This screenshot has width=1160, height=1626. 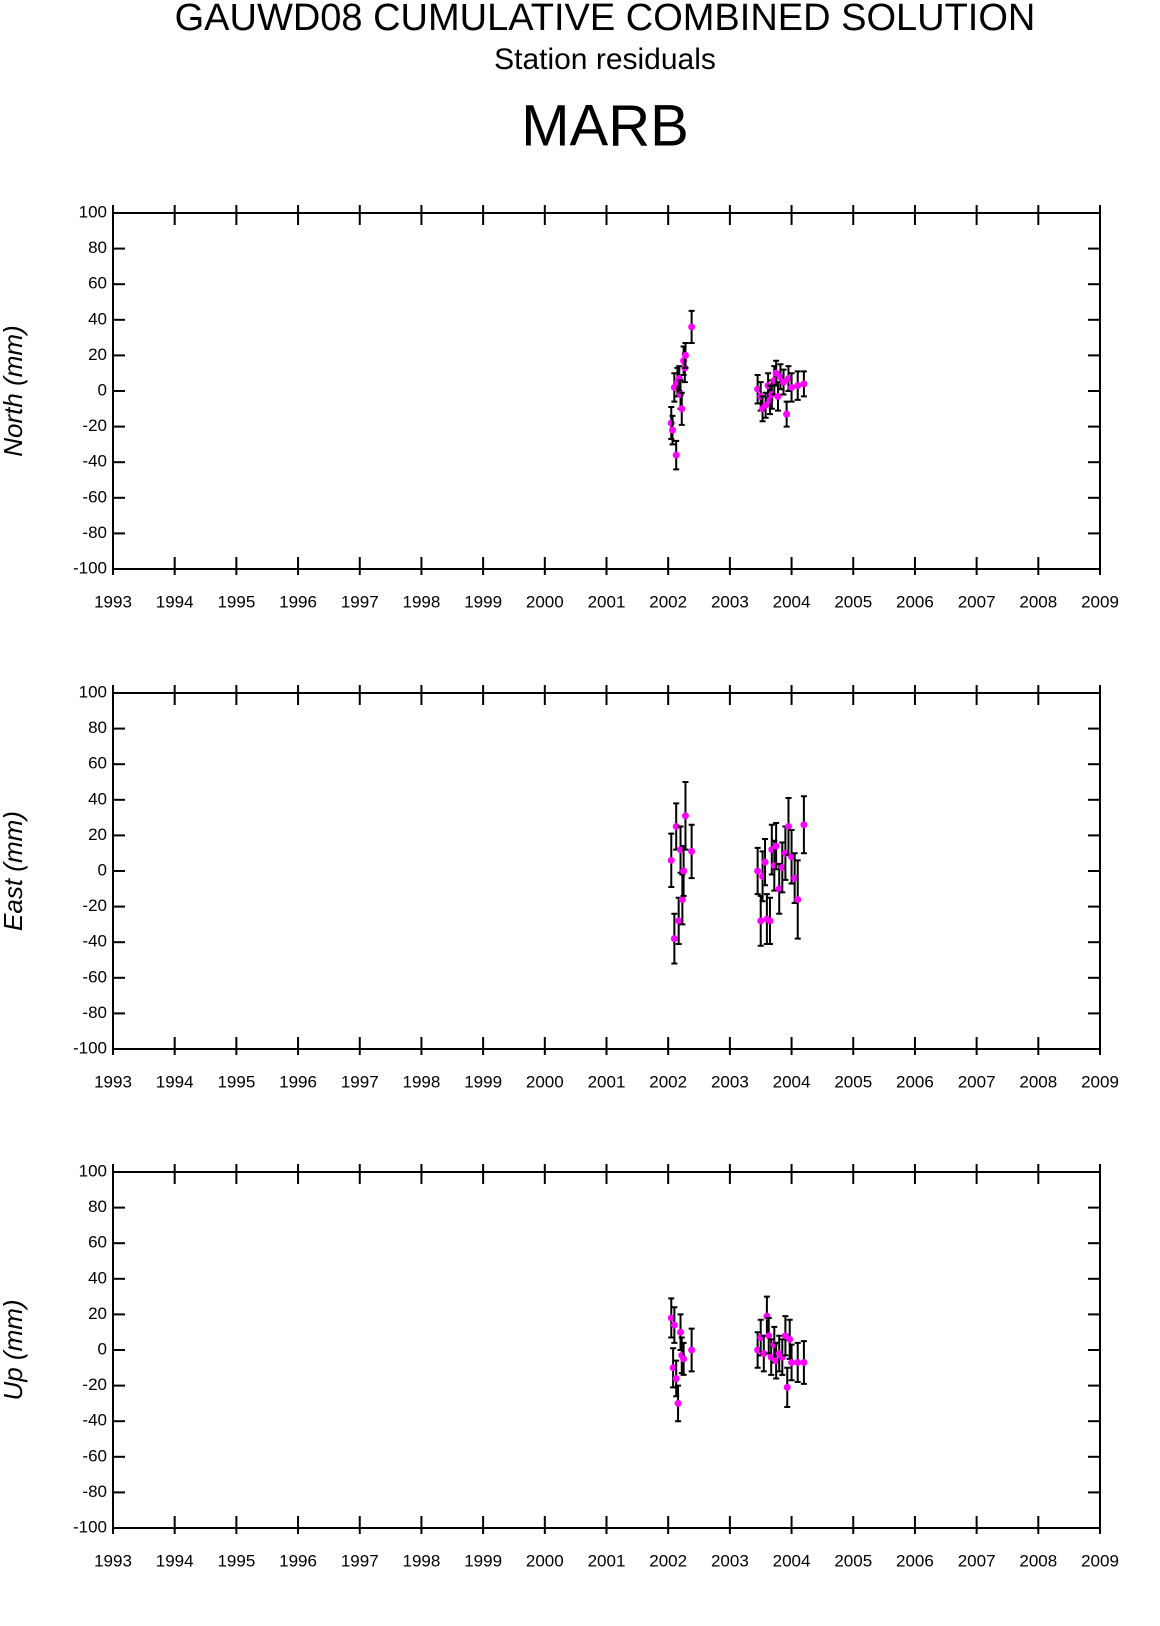 I want to click on y-tick-label: 80, so click(x=97, y=247).